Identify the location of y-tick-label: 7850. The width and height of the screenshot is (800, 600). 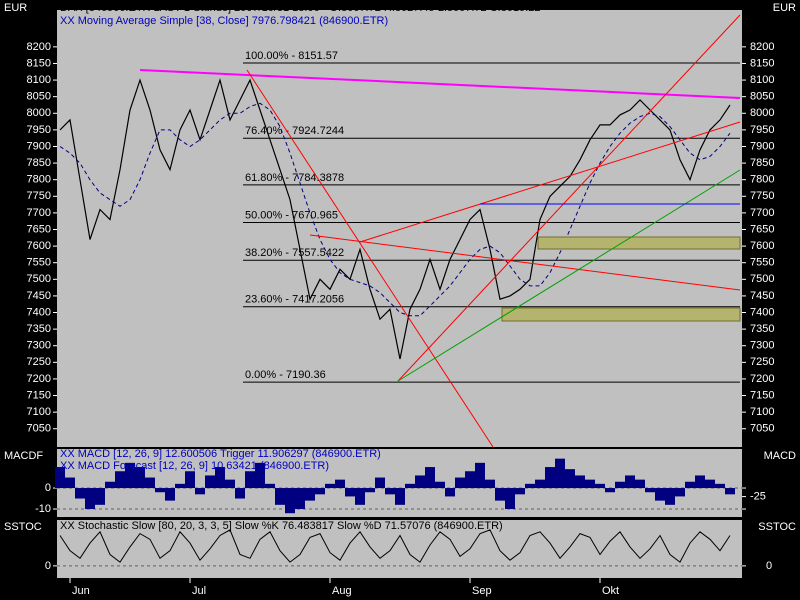
(762, 163).